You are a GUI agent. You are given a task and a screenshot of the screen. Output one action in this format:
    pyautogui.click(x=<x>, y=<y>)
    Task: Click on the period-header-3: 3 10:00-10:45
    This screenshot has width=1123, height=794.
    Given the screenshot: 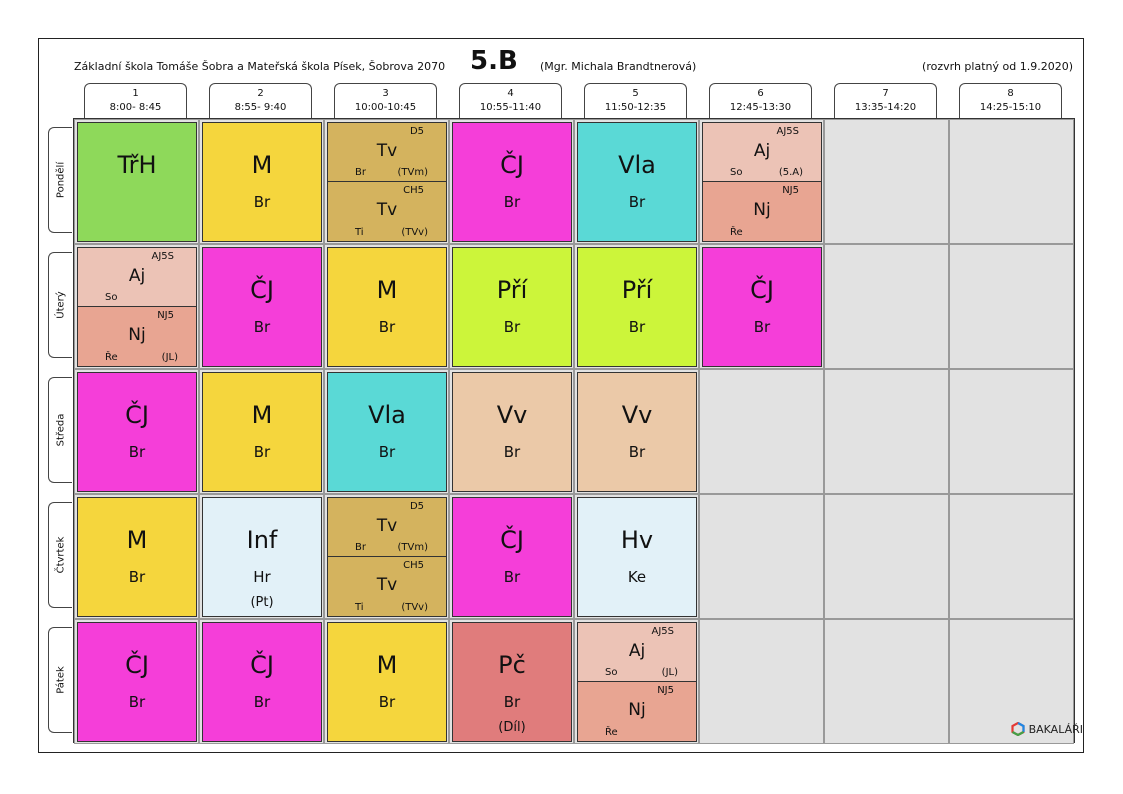 What is the action you would take?
    pyautogui.click(x=385, y=100)
    